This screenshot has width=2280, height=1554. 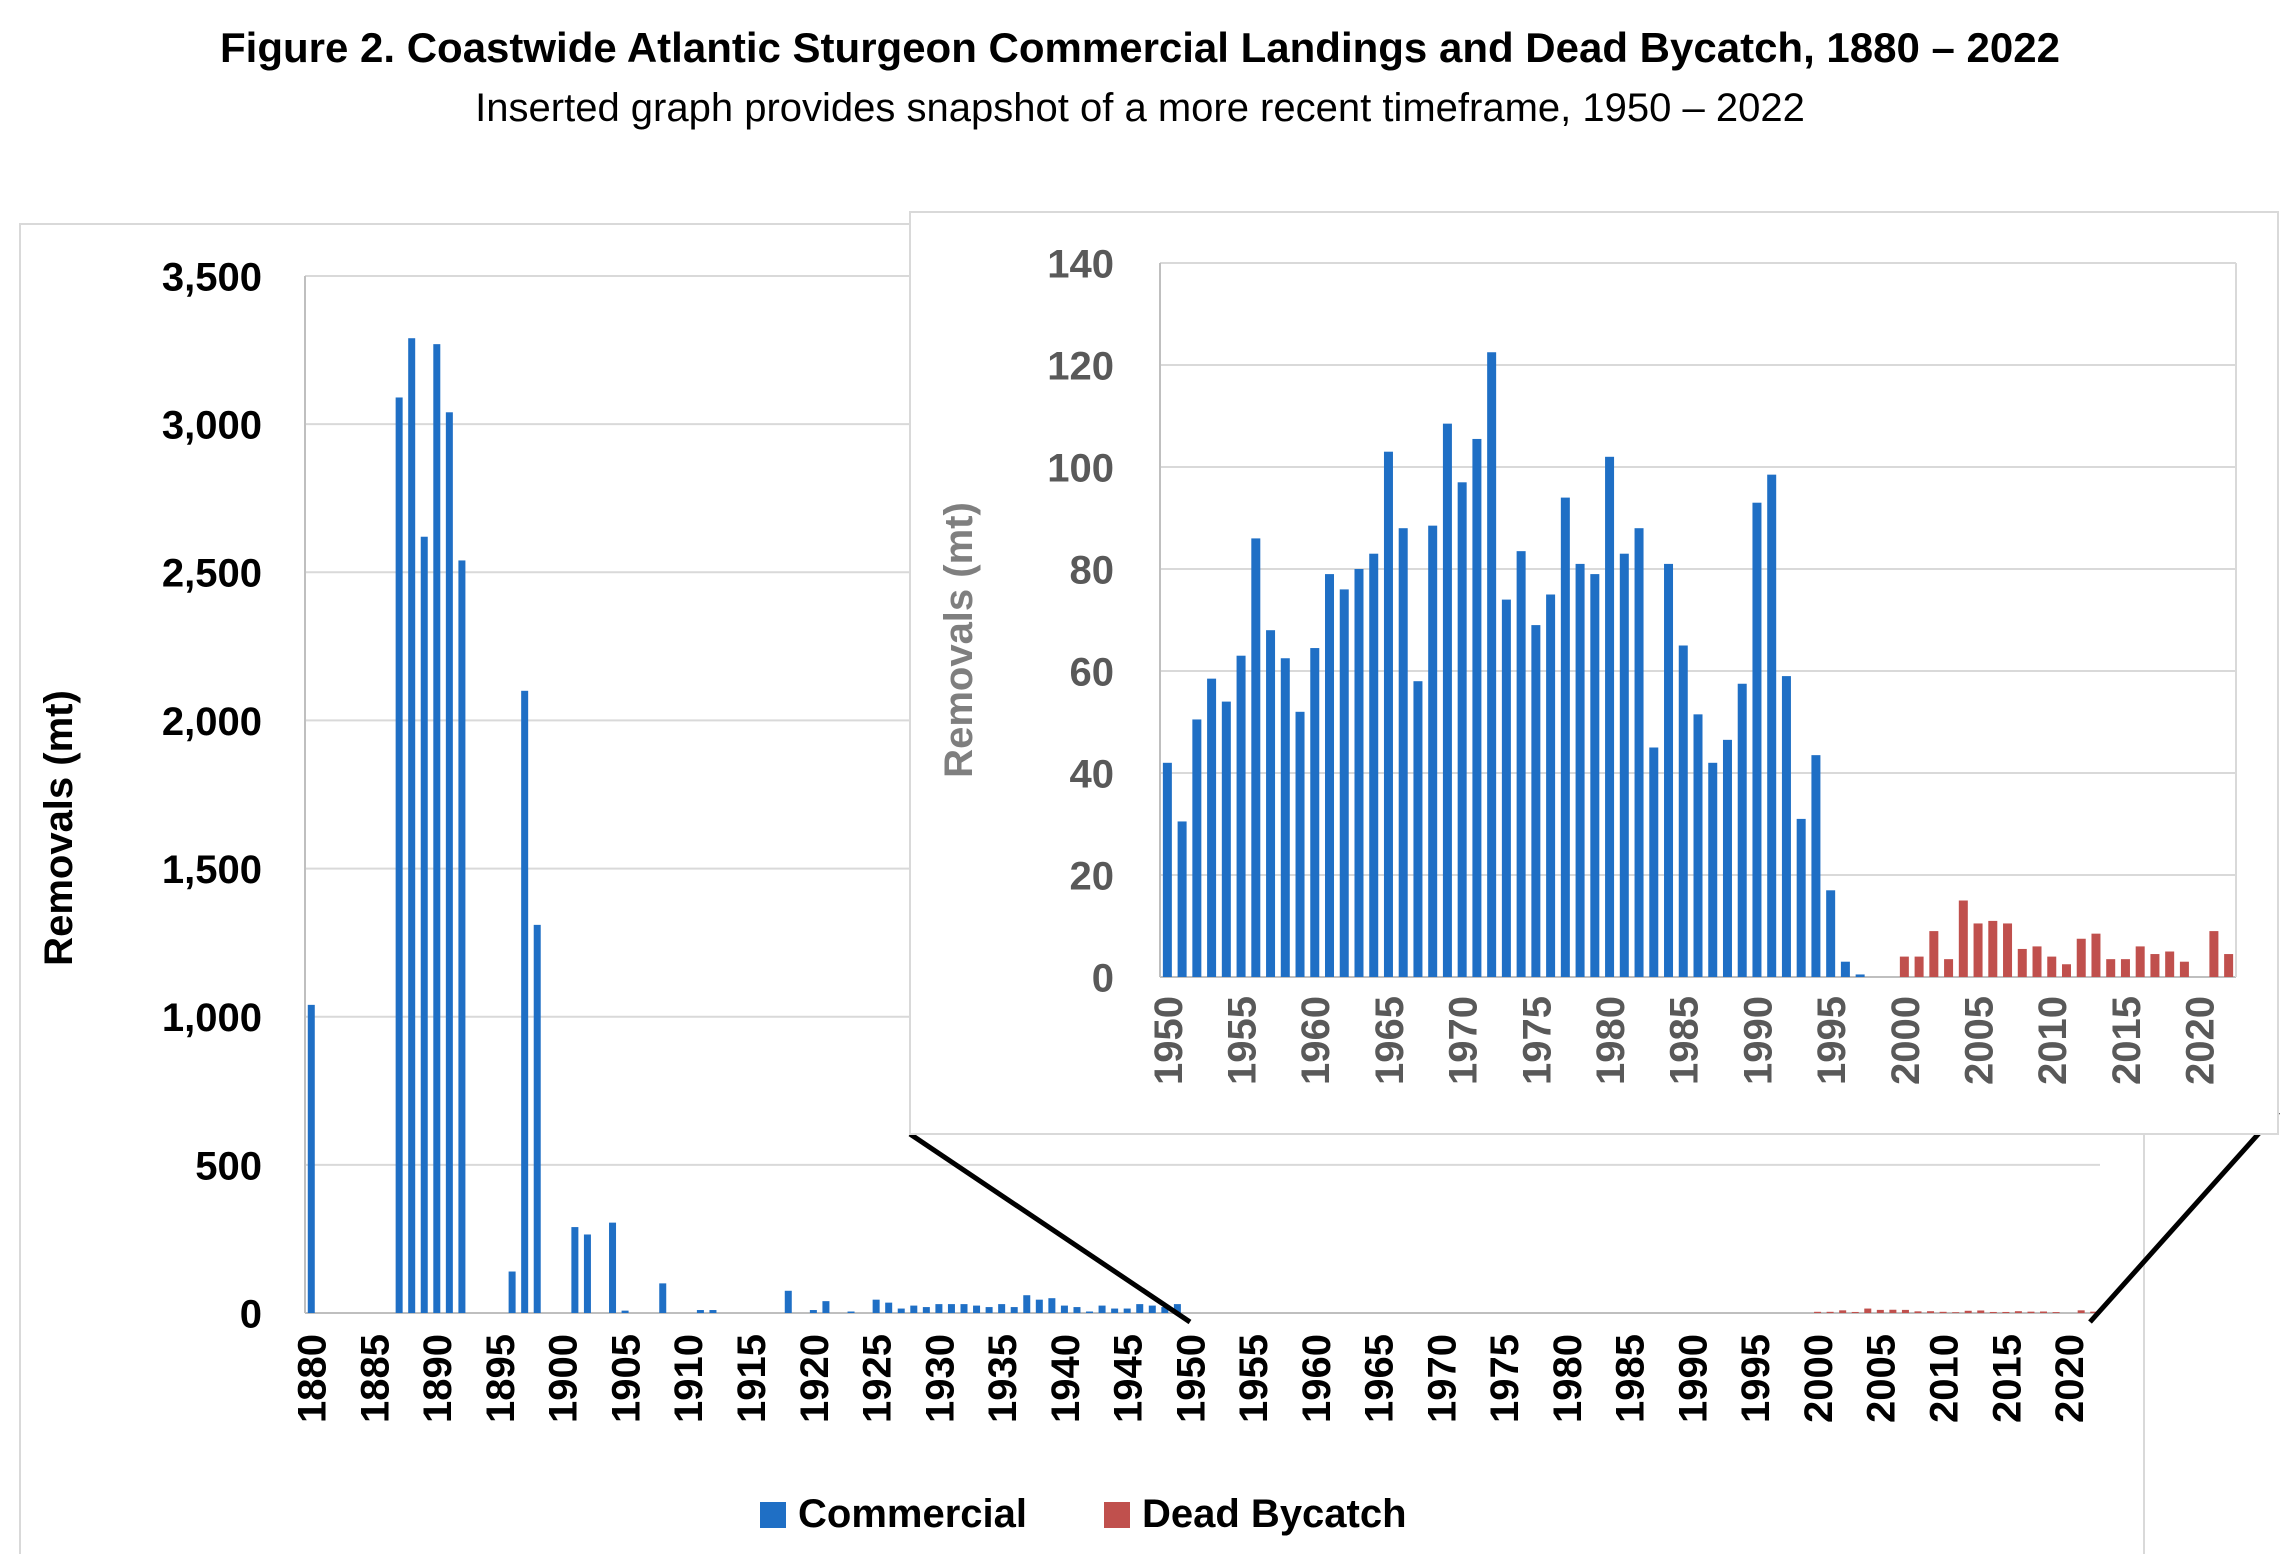 I want to click on inset-x-tick-label: 1950, so click(x=1169, y=1040).